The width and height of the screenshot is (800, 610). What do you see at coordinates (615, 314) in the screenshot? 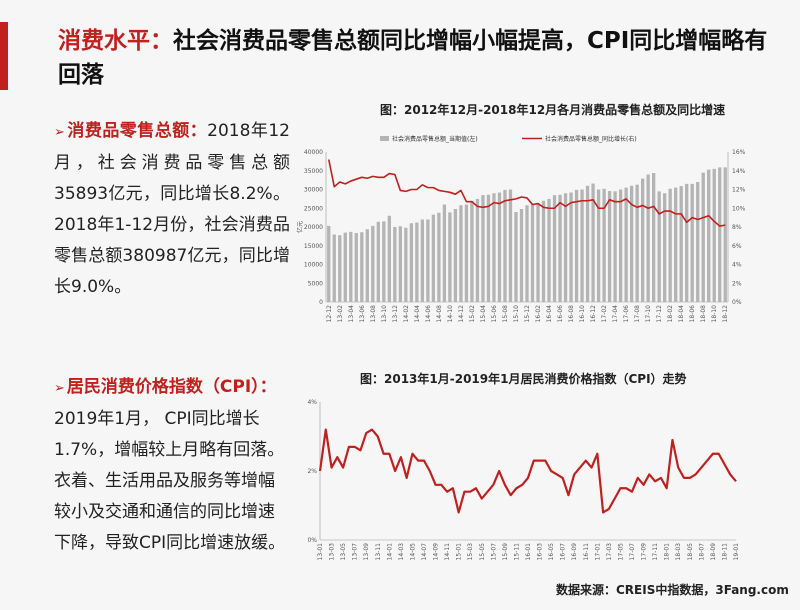
I see `x-tick-label: 17-04` at bounding box center [615, 314].